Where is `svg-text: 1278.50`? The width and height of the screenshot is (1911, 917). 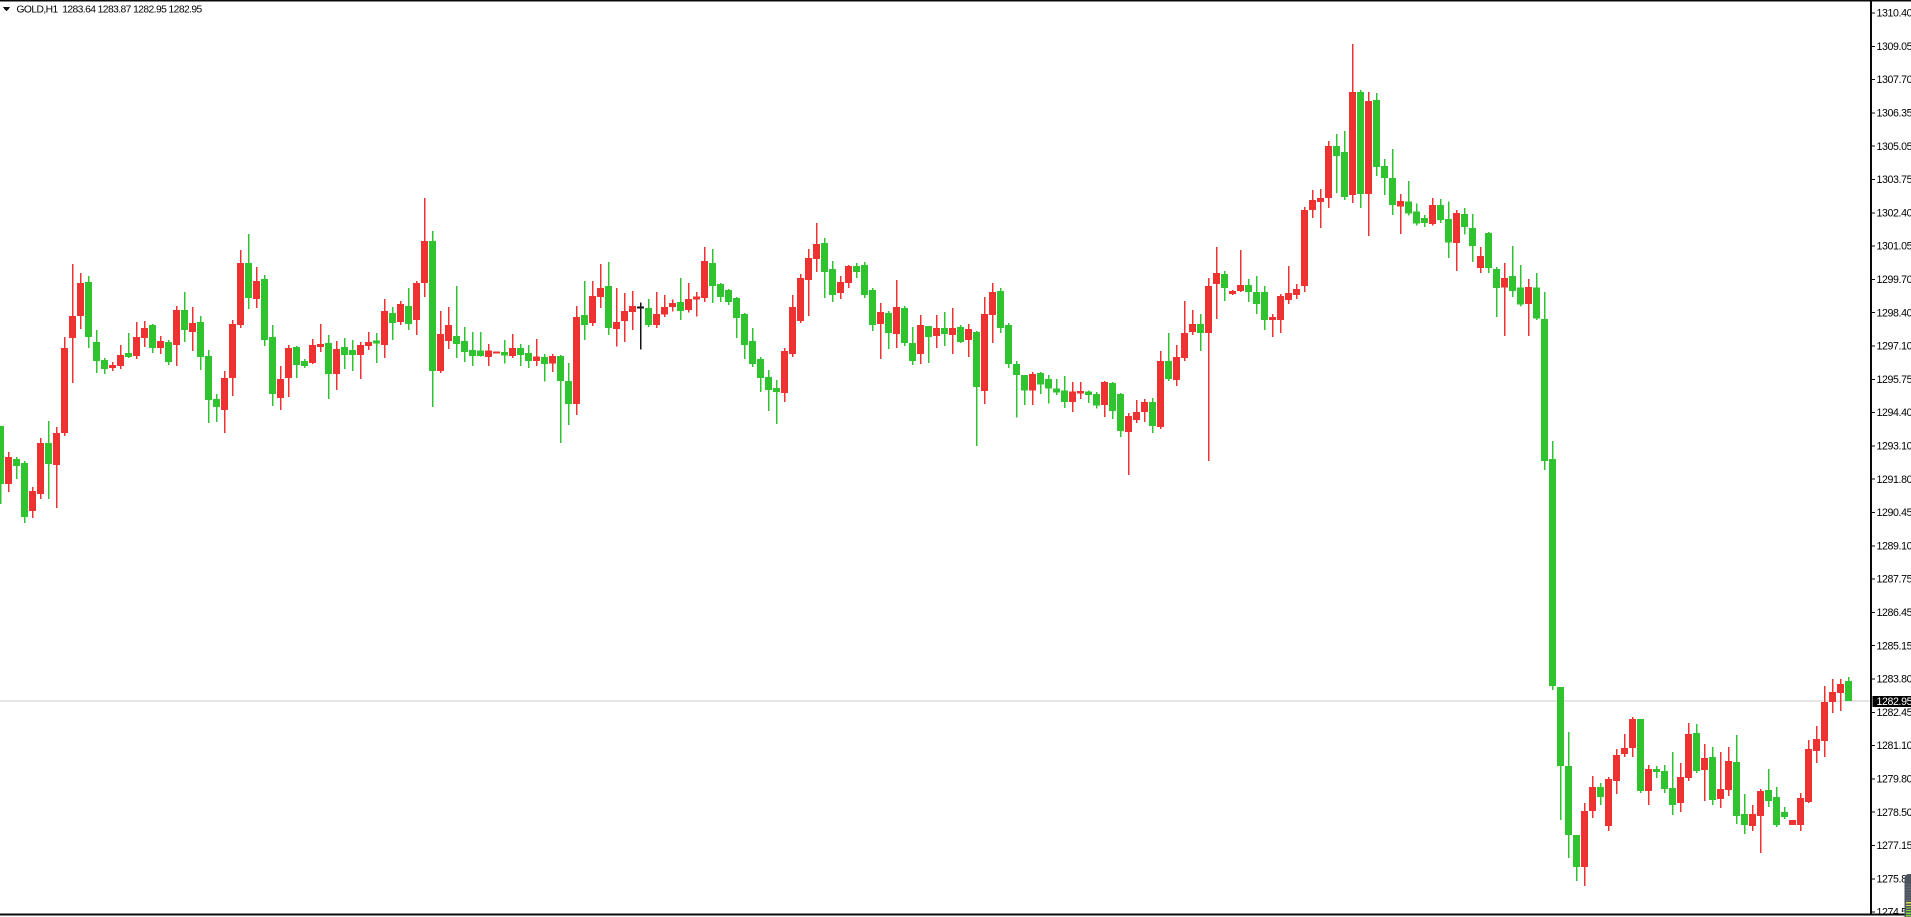 svg-text: 1278.50 is located at coordinates (1894, 813).